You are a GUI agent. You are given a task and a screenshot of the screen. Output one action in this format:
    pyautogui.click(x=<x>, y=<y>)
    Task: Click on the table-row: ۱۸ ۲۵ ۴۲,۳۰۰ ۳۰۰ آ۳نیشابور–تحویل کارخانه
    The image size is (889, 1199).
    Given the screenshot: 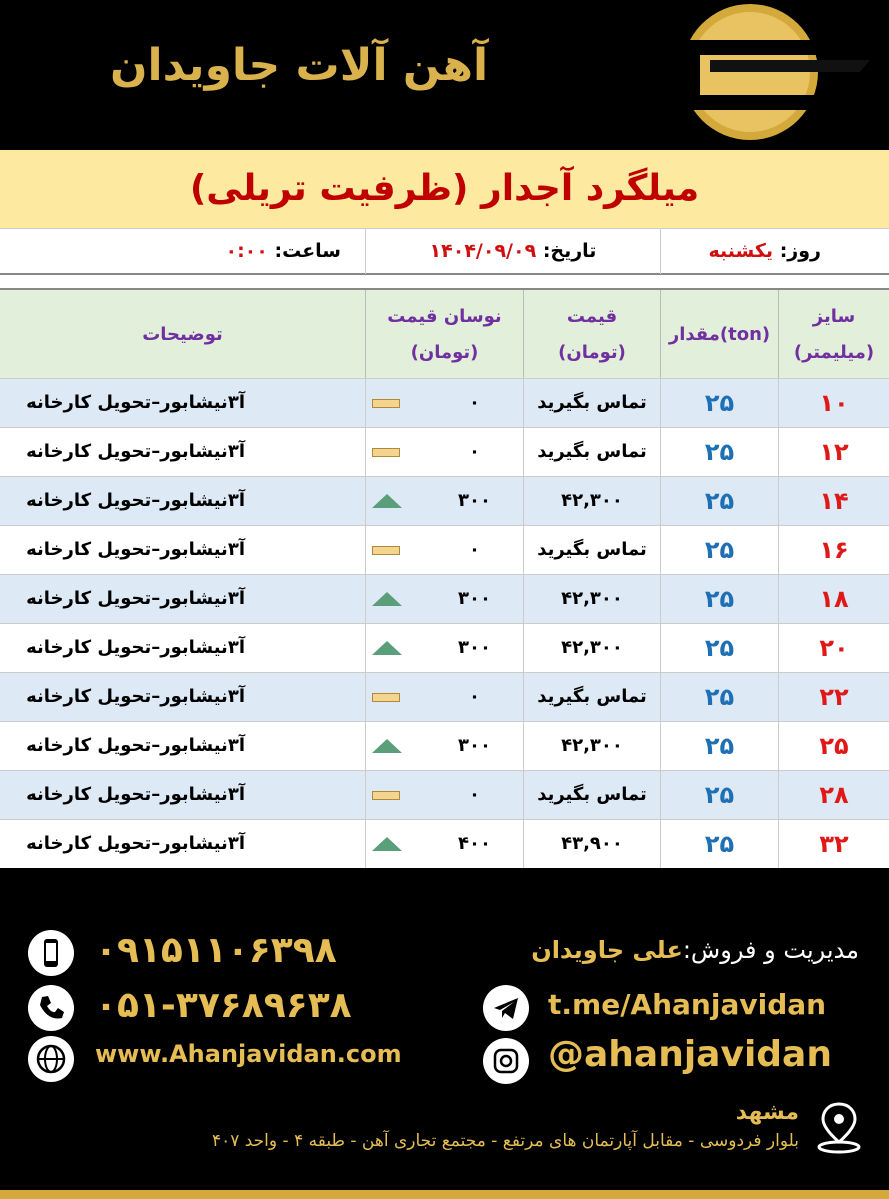 What is the action you would take?
    pyautogui.click(x=444, y=598)
    